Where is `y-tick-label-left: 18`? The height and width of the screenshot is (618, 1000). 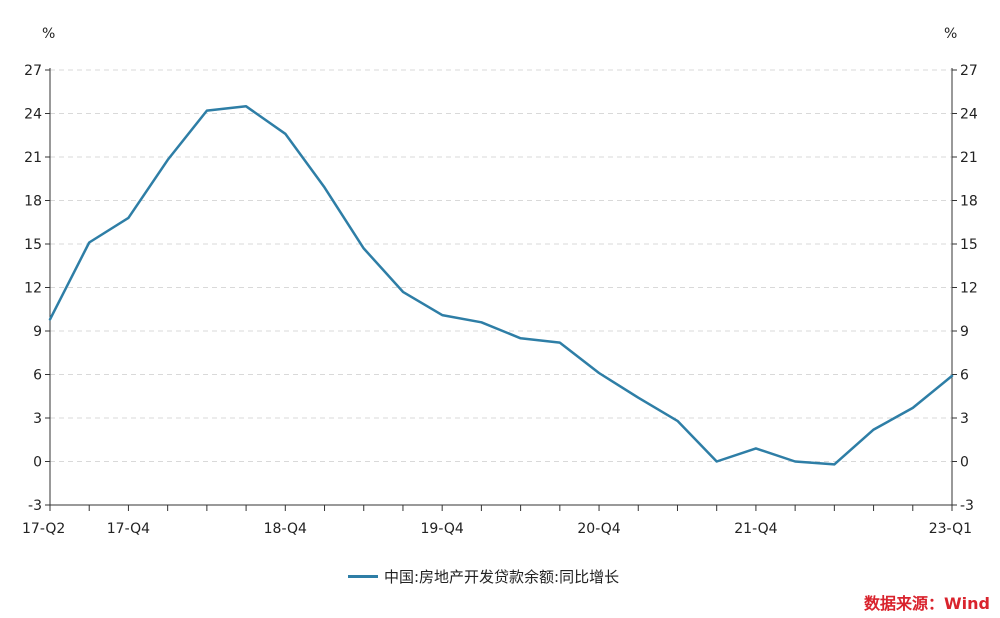
y-tick-label-left: 18 is located at coordinates (33, 202).